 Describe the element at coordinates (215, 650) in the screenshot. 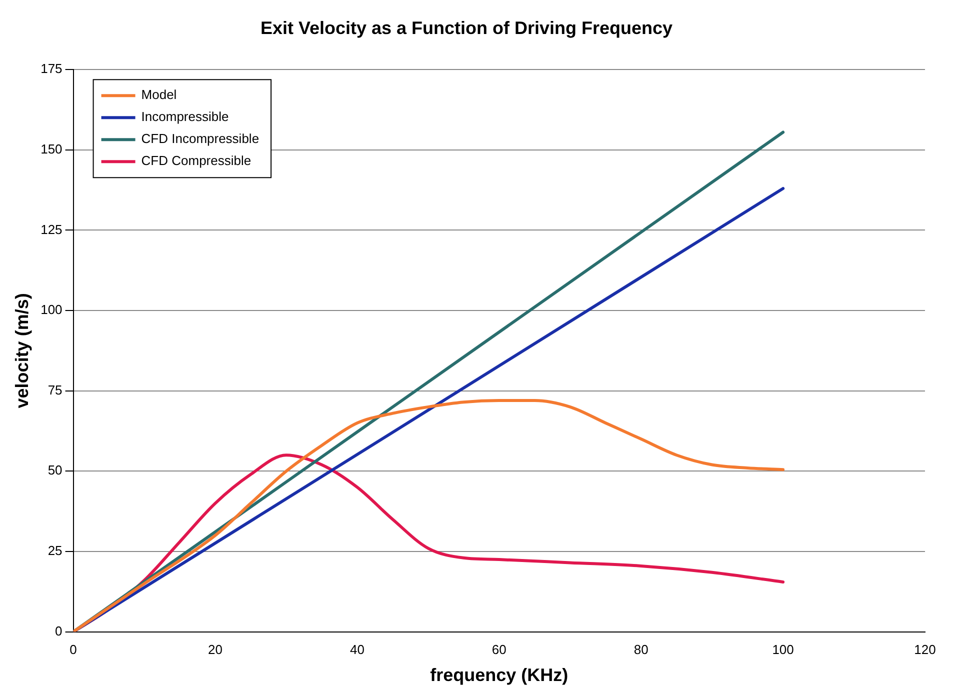

I see `x-tick-label: 20` at that location.